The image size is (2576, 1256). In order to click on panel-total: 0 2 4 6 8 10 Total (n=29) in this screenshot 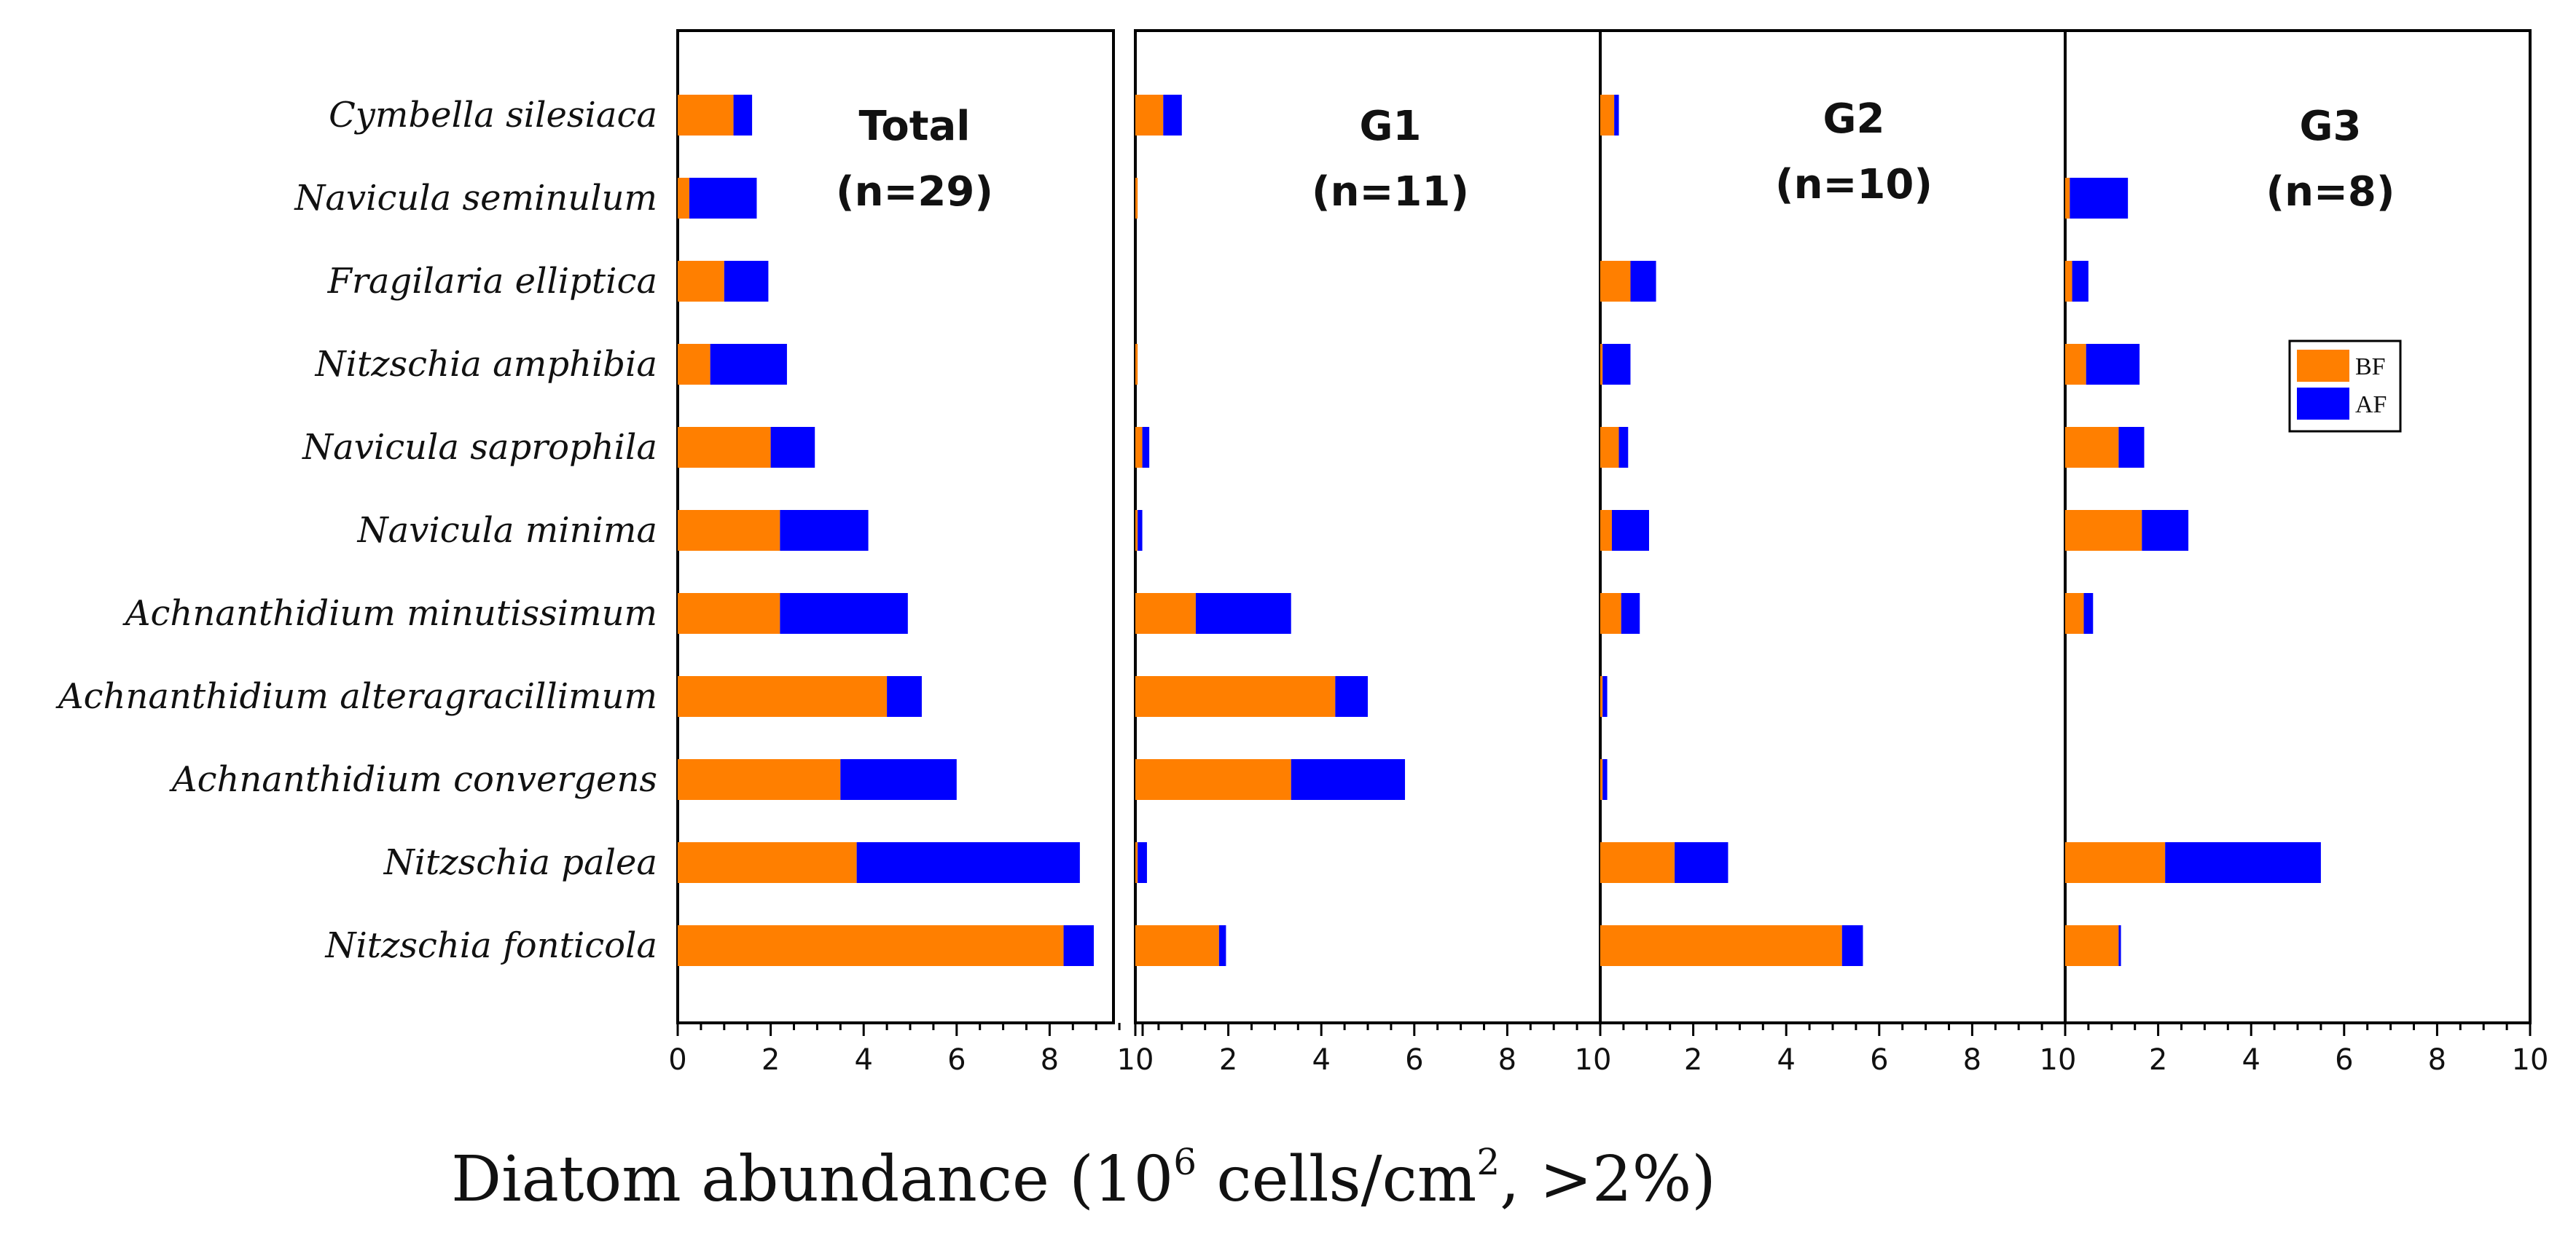, I will do `click(911, 586)`.